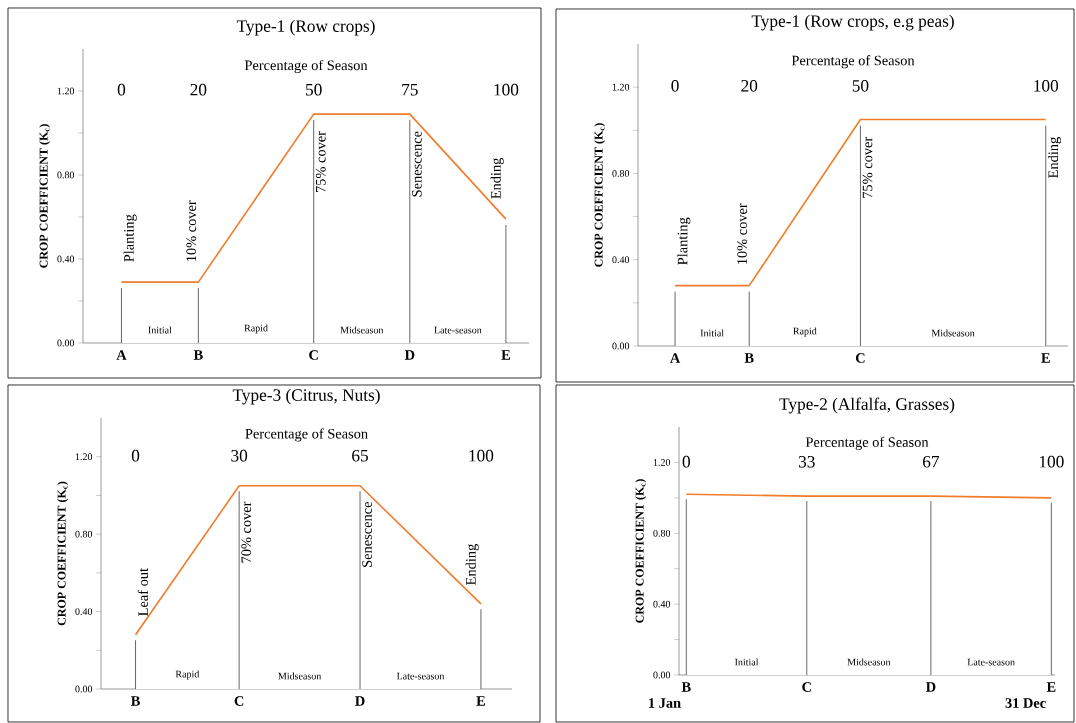  Describe the element at coordinates (143, 592) in the screenshot. I see `ref-line-label: Leaf out` at that location.